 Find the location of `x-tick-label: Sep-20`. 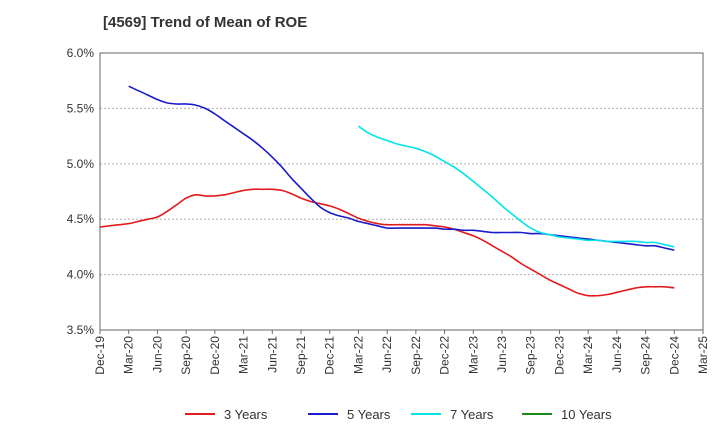

x-tick-label: Sep-20 is located at coordinates (186, 355).